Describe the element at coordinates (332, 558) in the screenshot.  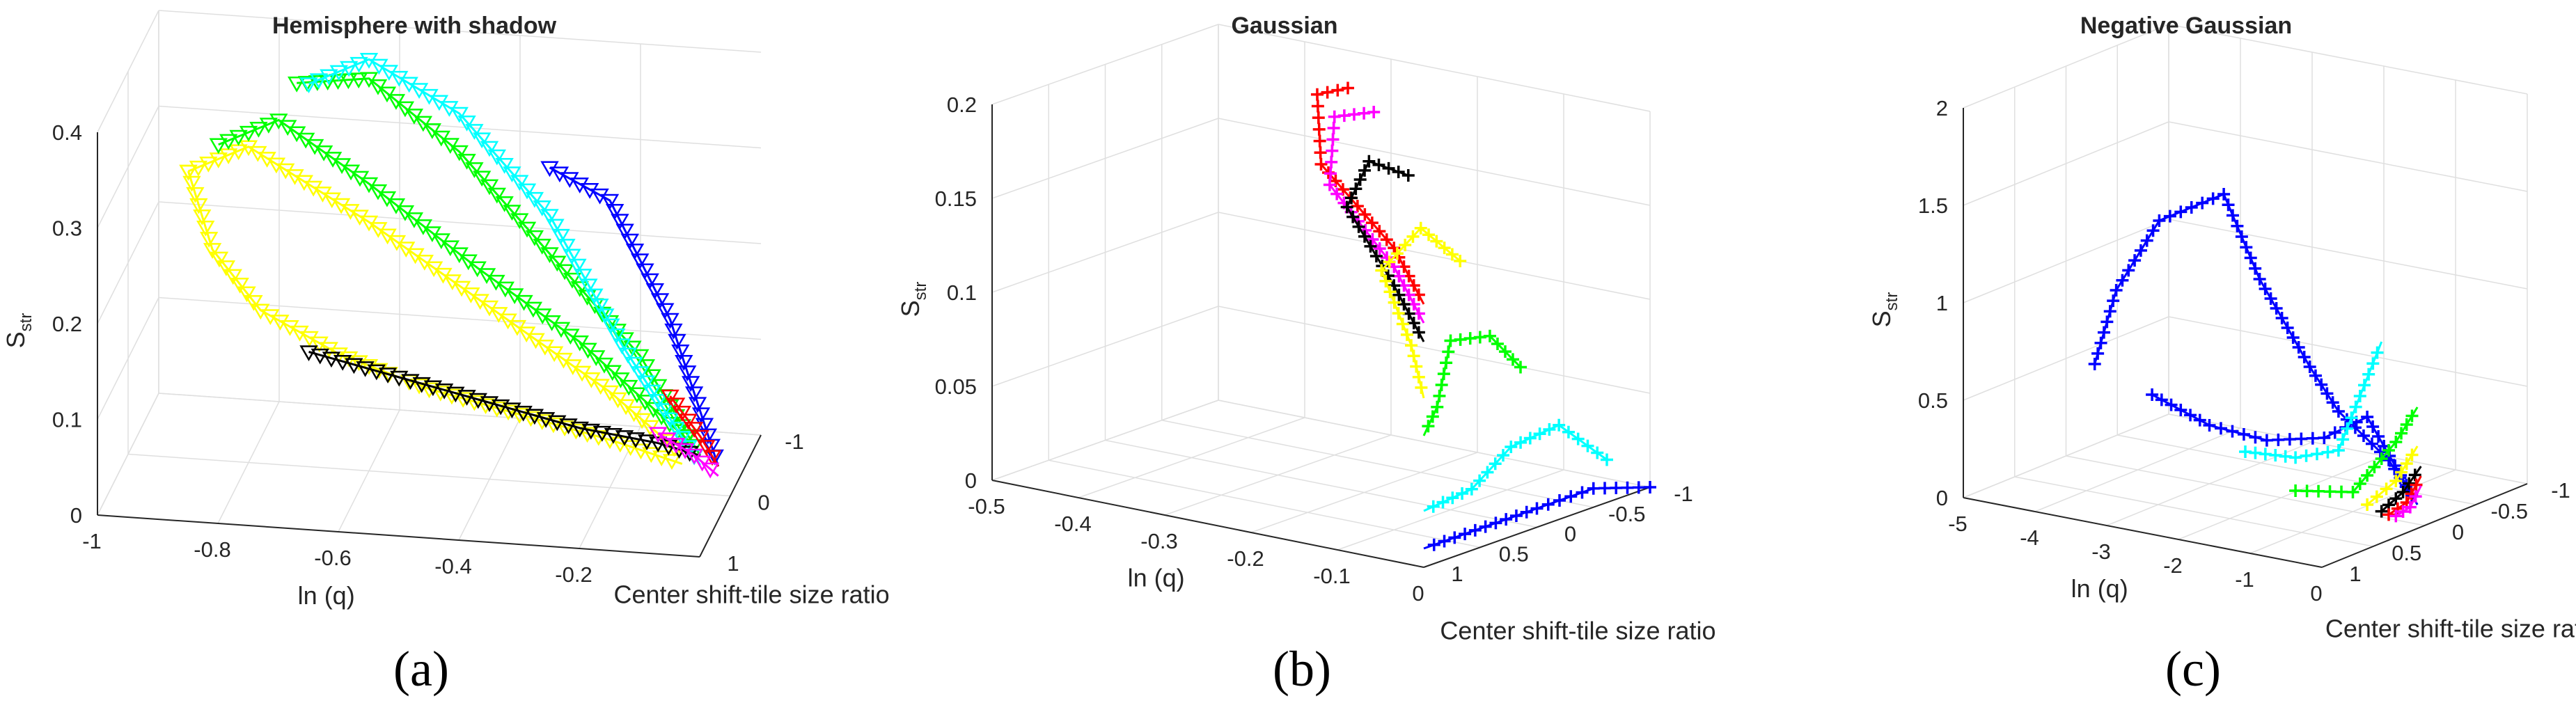
I see `x-tick-label: -0.6` at that location.